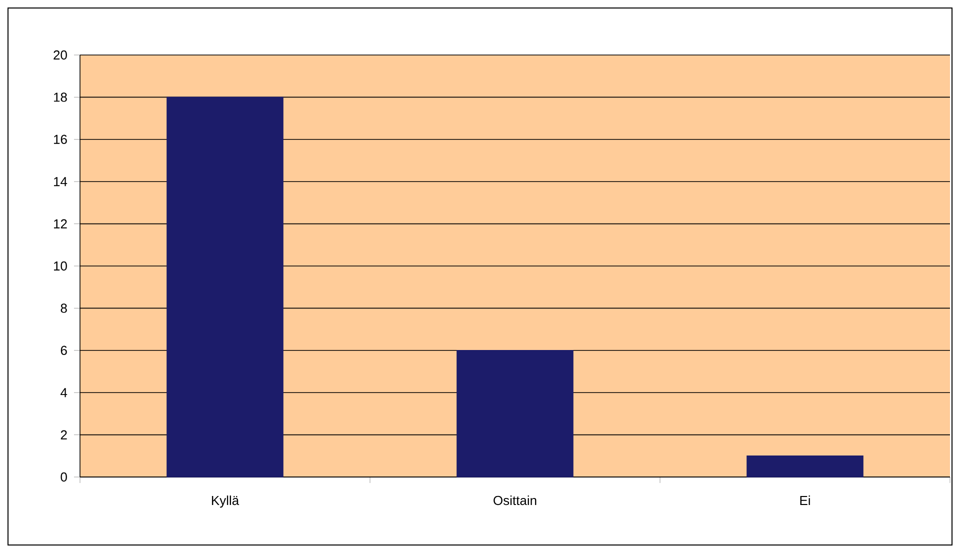  I want to click on x-tick-label: Ei, so click(805, 500).